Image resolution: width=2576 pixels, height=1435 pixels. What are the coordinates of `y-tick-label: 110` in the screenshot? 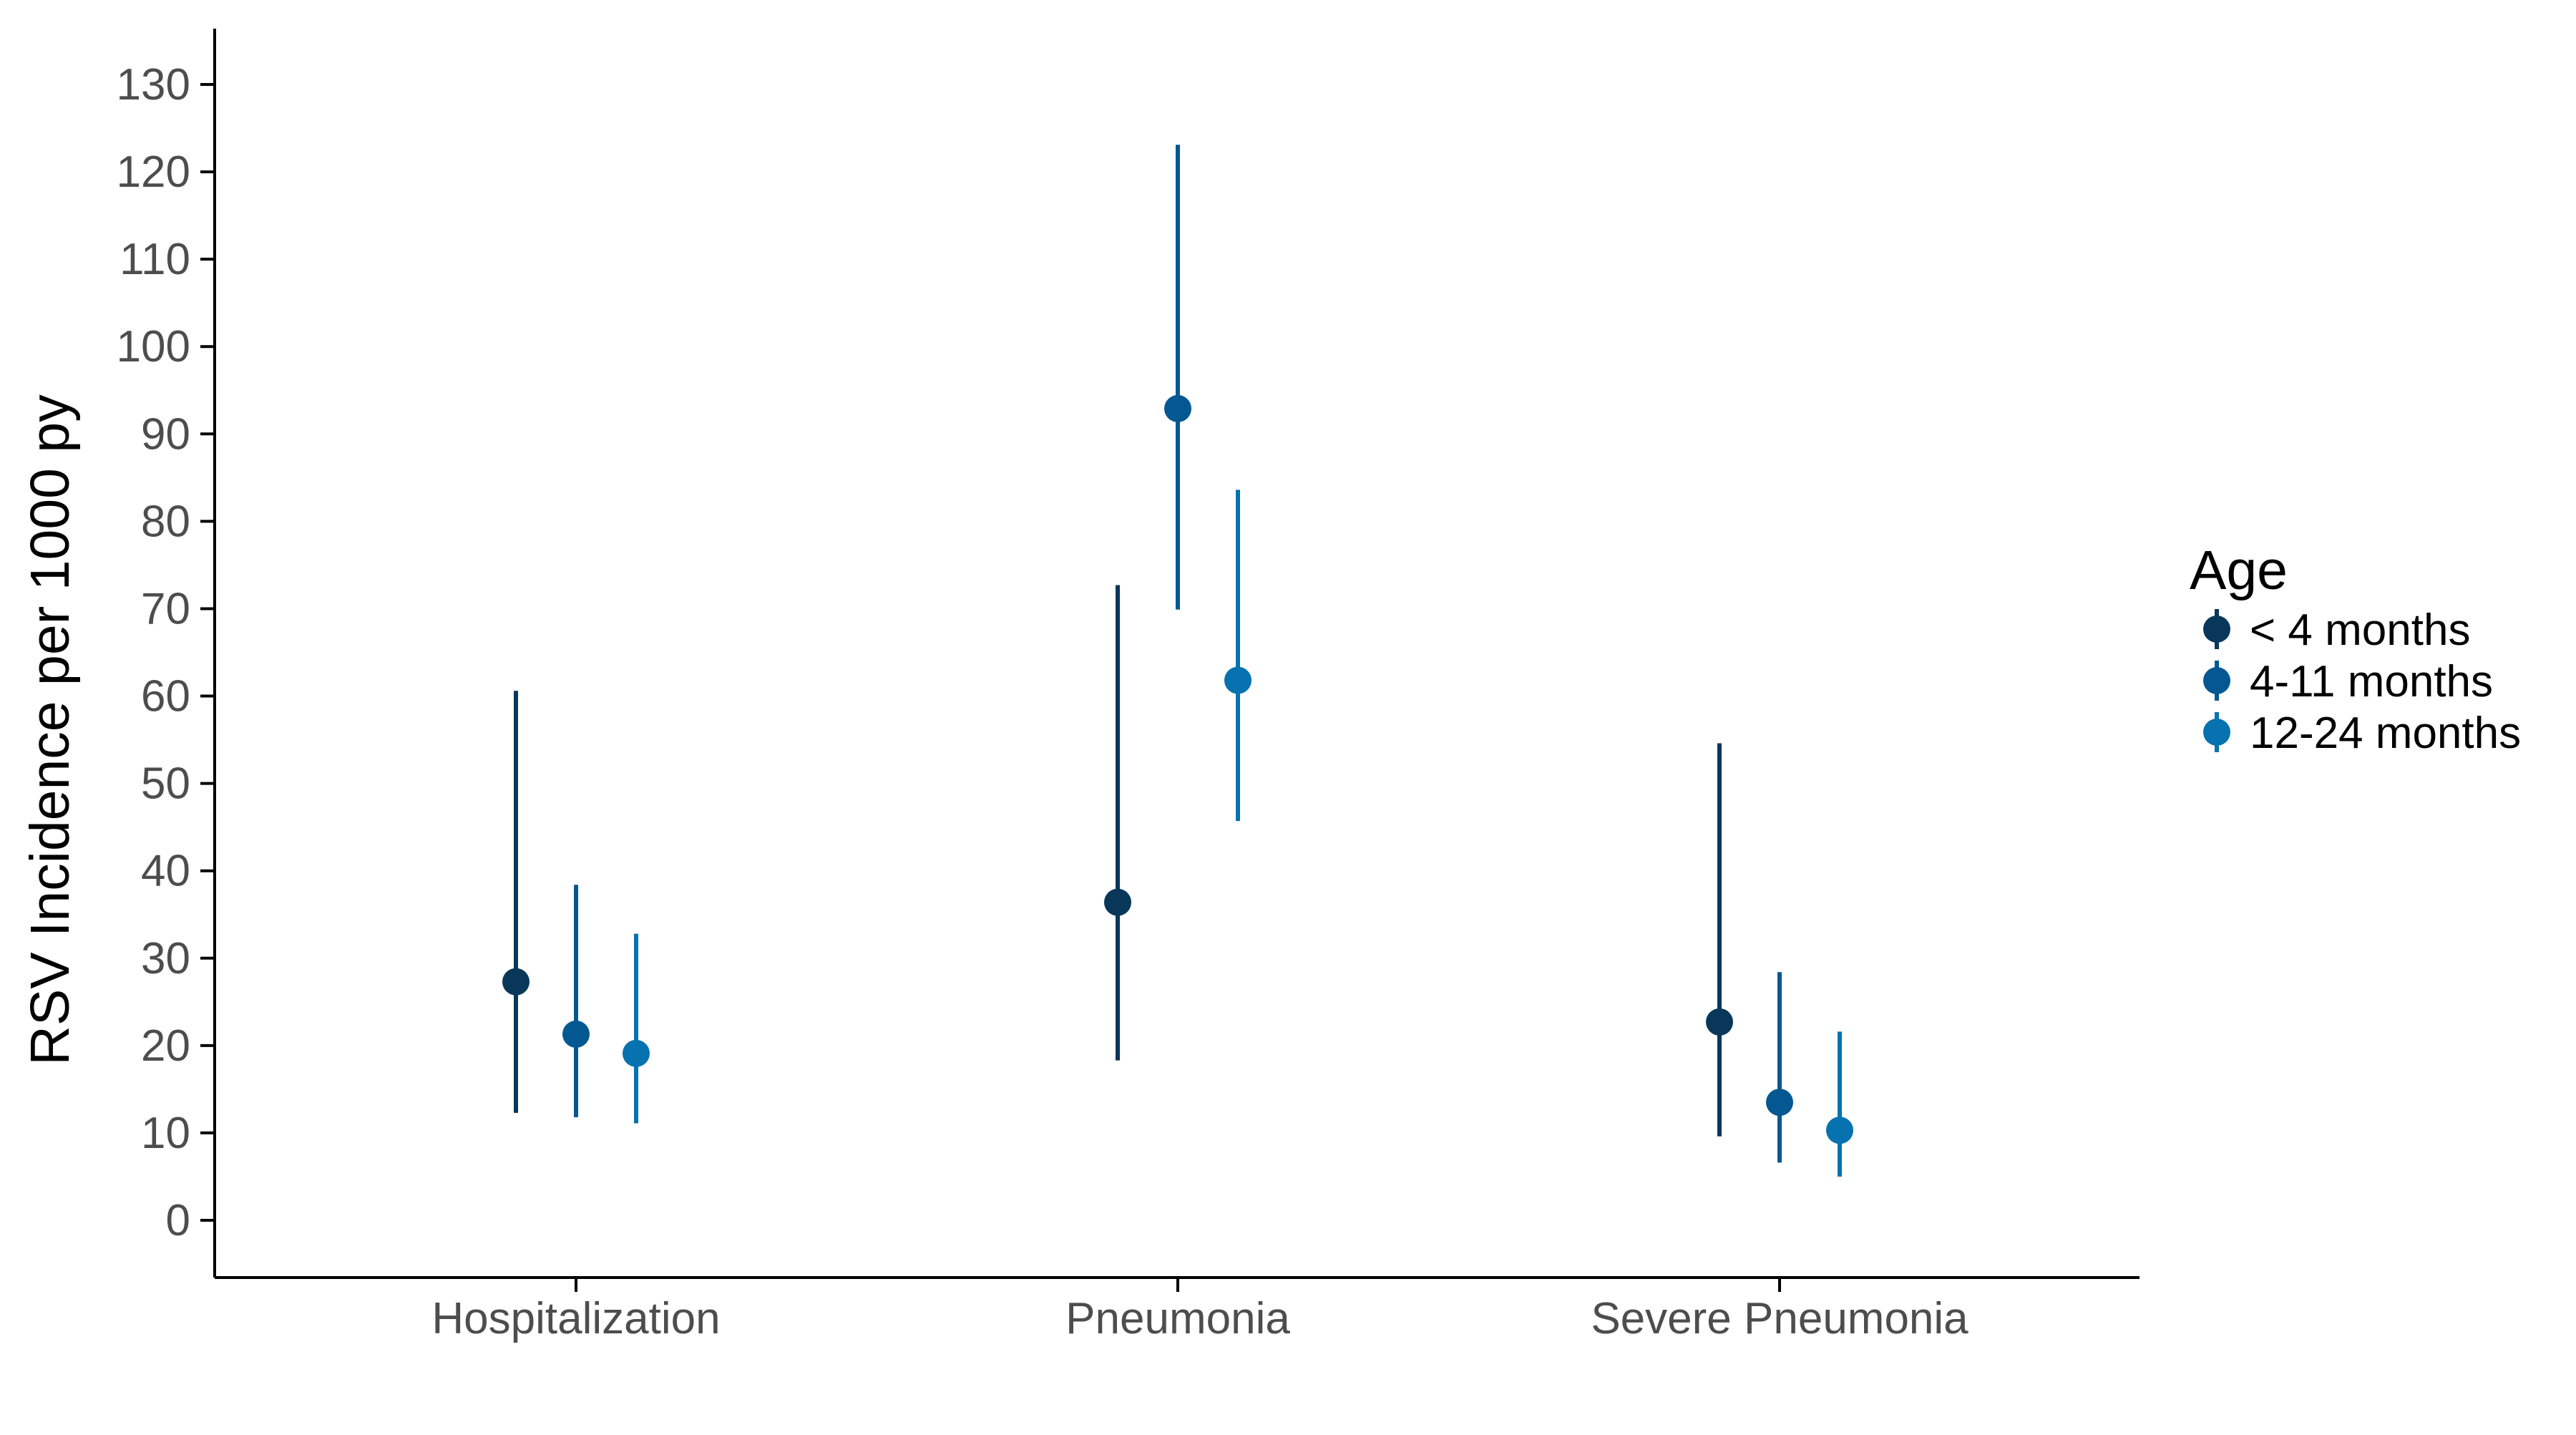 It's located at (154, 259).